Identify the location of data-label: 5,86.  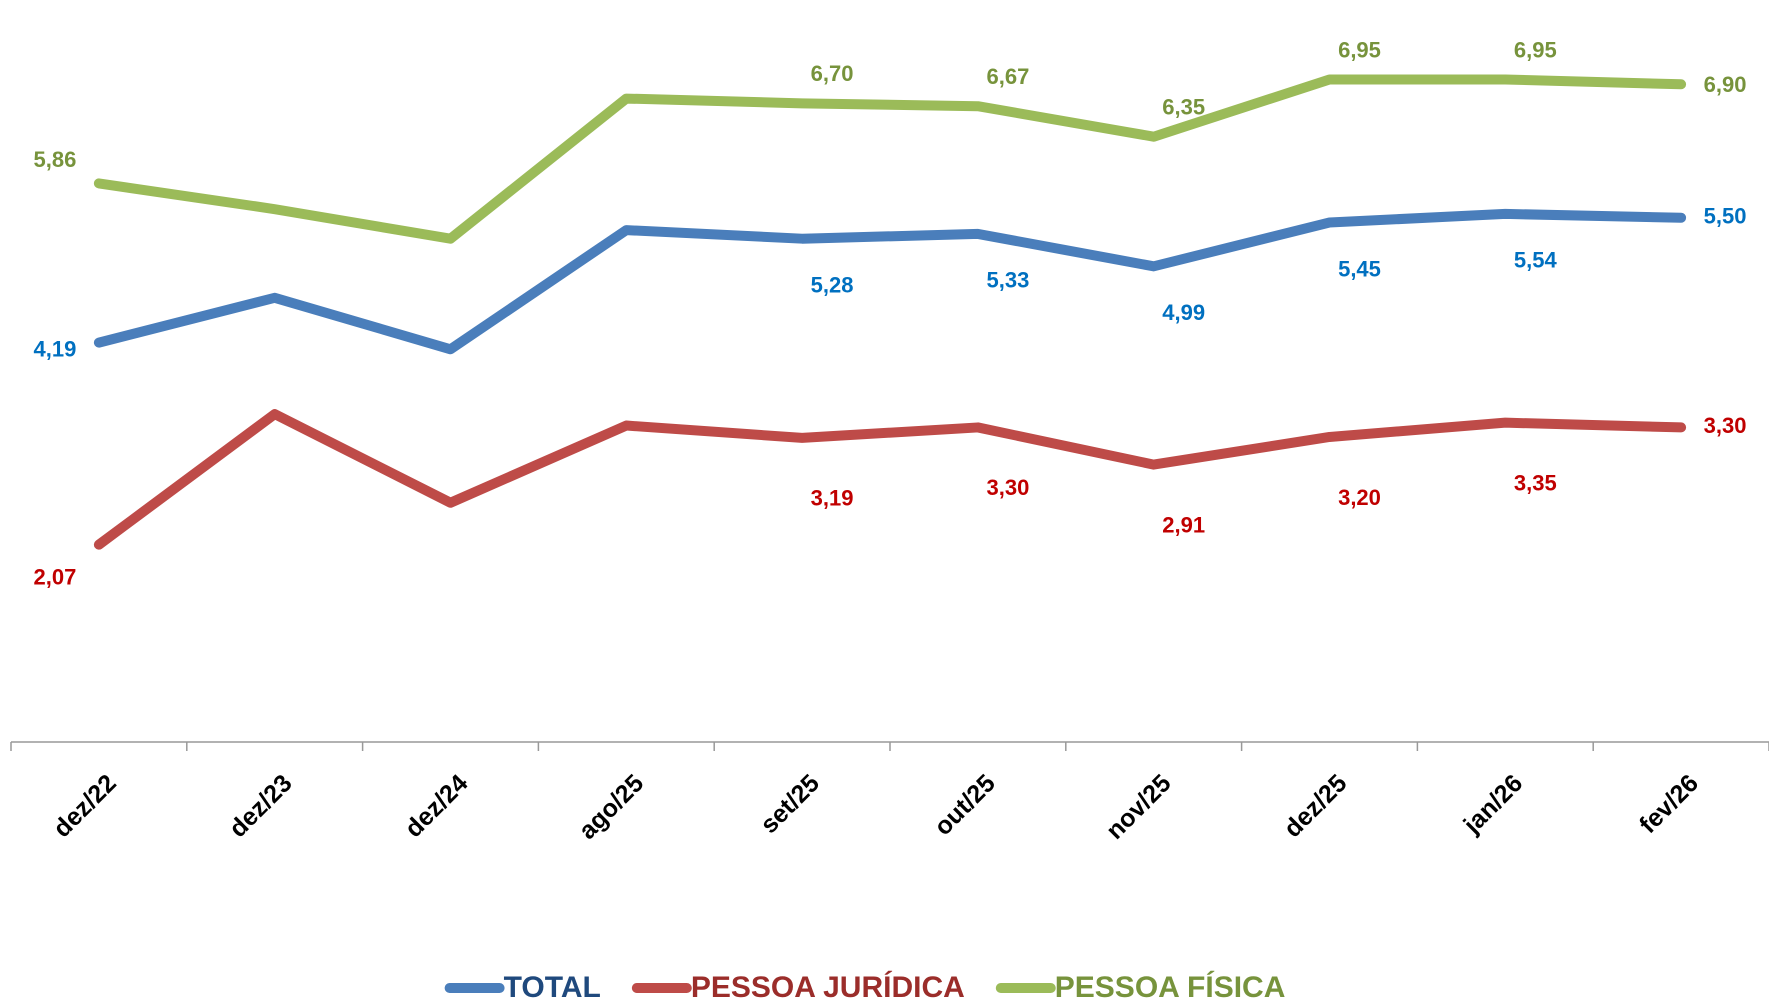
(54, 159).